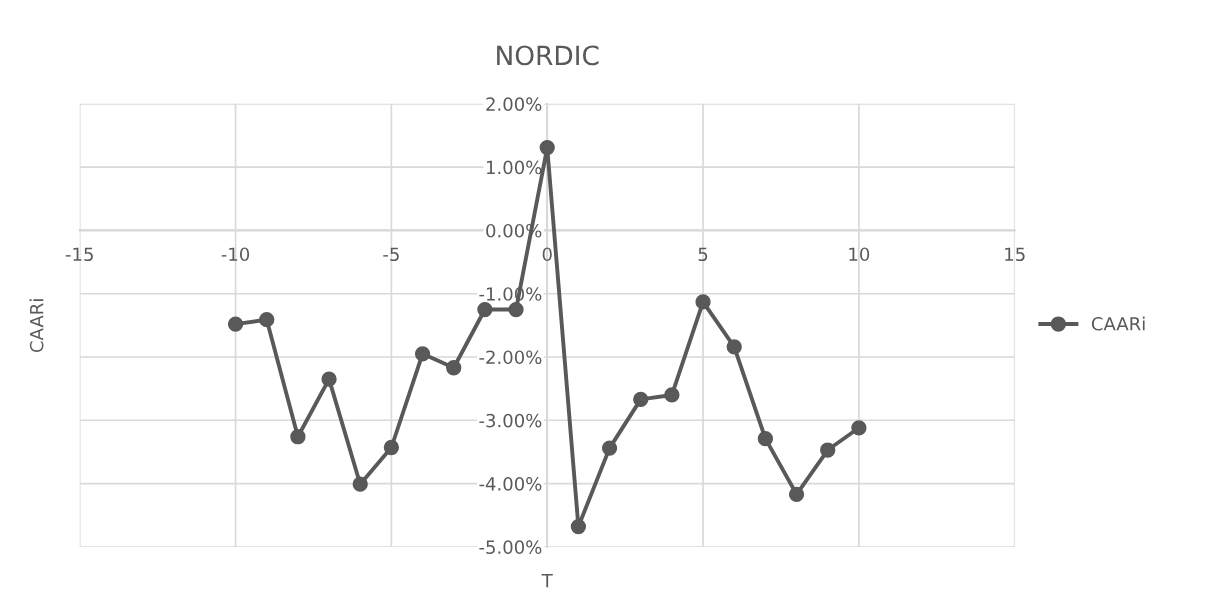 The height and width of the screenshot is (611, 1208). Describe the element at coordinates (510, 484) in the screenshot. I see `y-tick-label: -4.00%` at that location.